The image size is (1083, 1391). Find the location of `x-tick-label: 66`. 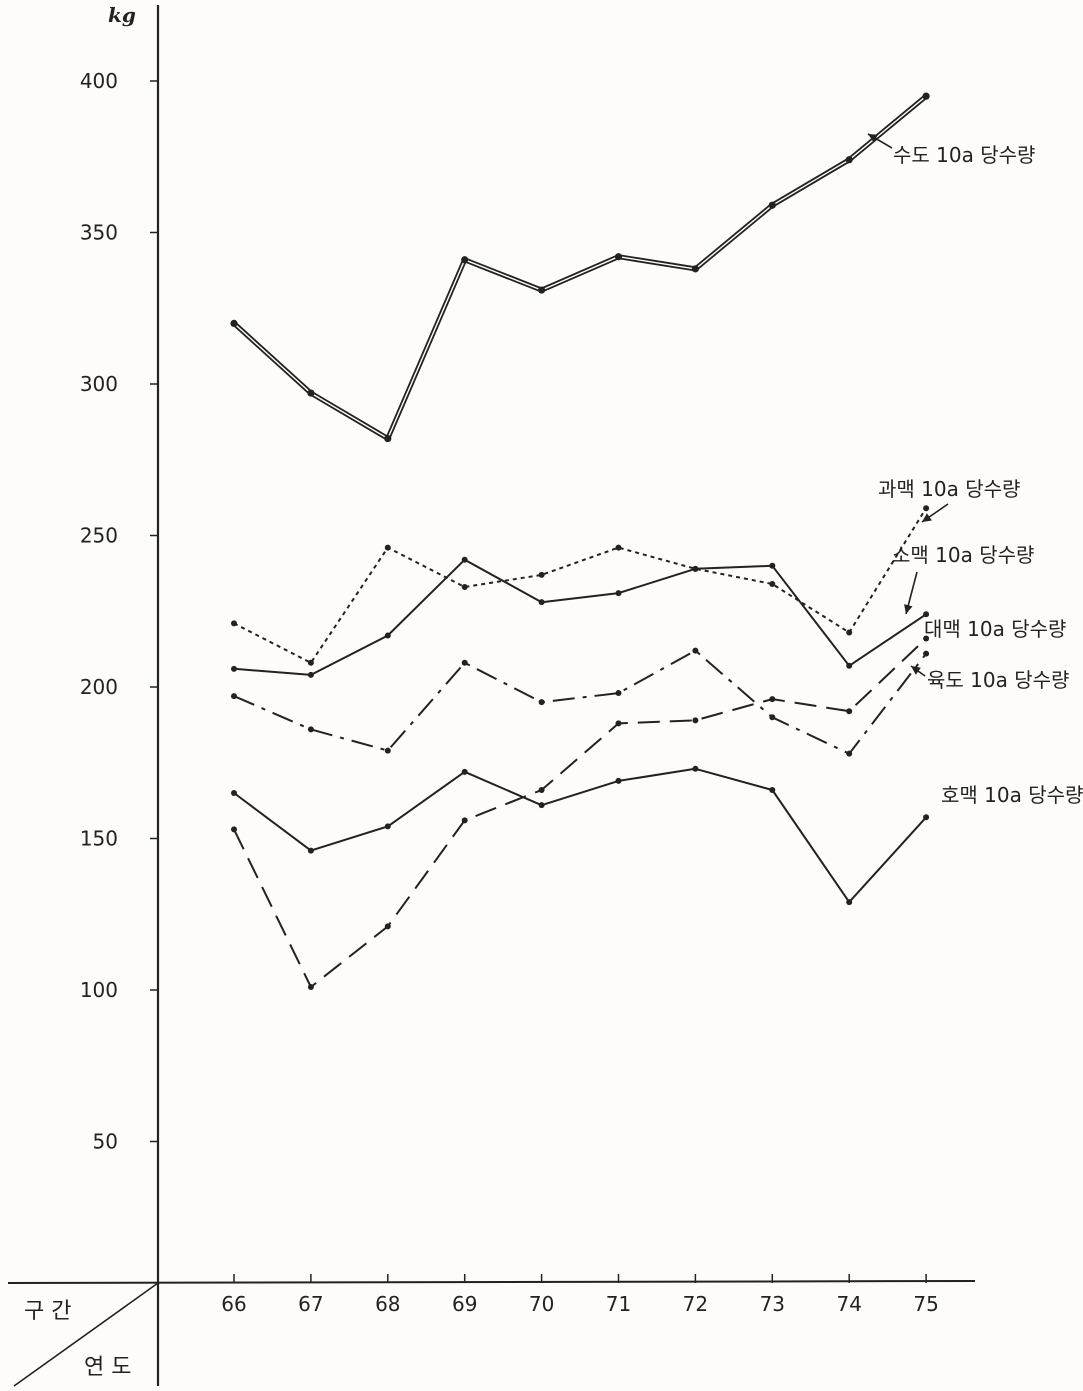

x-tick-label: 66 is located at coordinates (233, 1304).